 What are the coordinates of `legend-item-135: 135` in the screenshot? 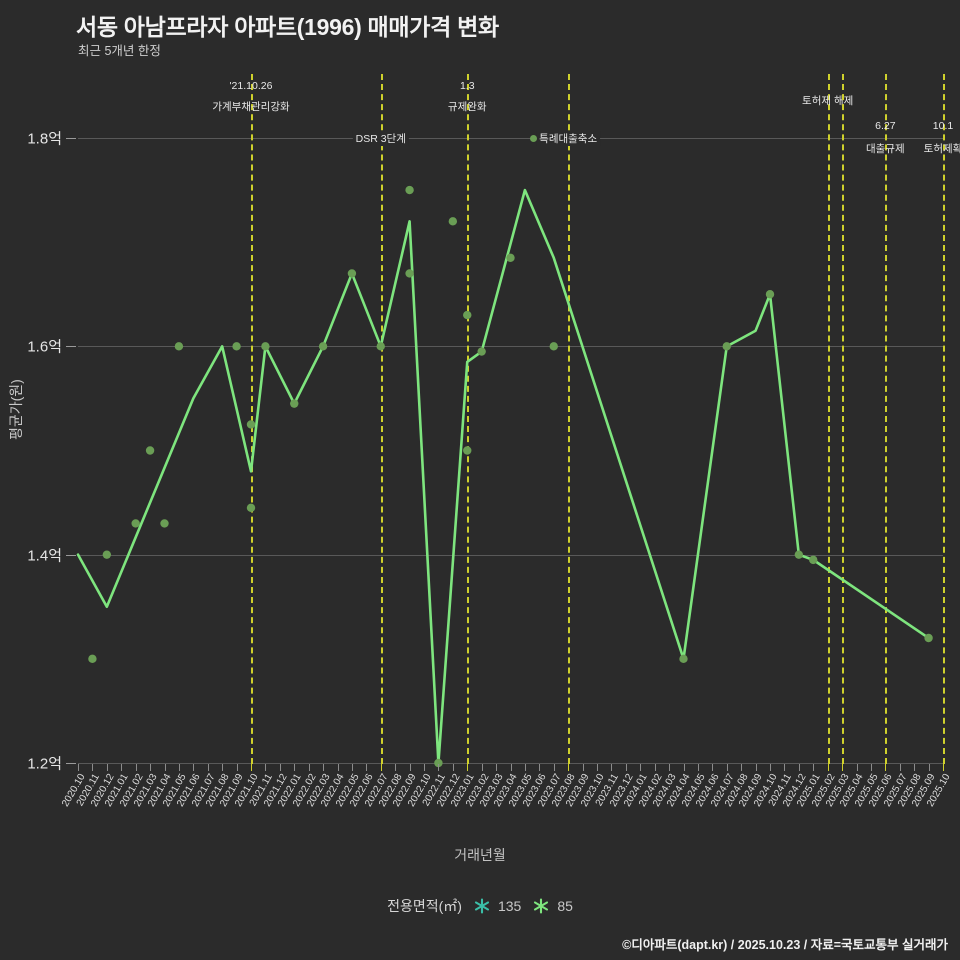 It's located at (497, 906).